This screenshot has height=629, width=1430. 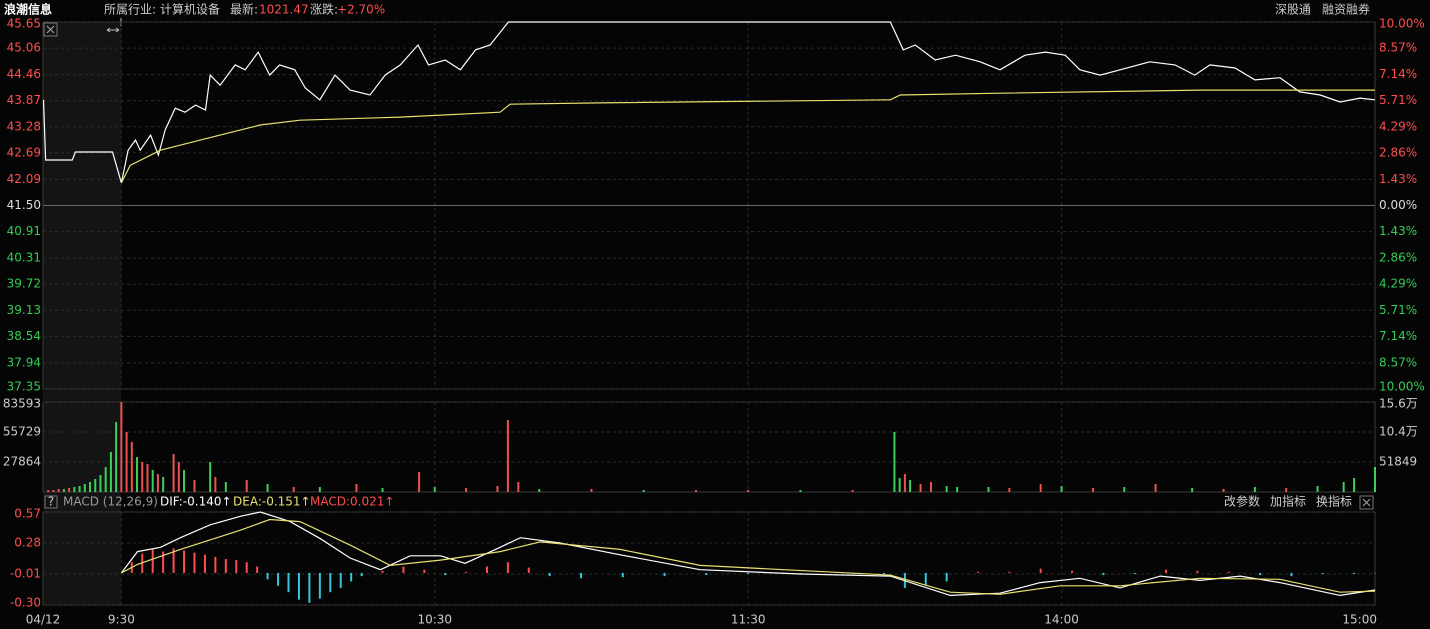 I want to click on y2-tick-label: 2.86%, so click(x=1398, y=257).